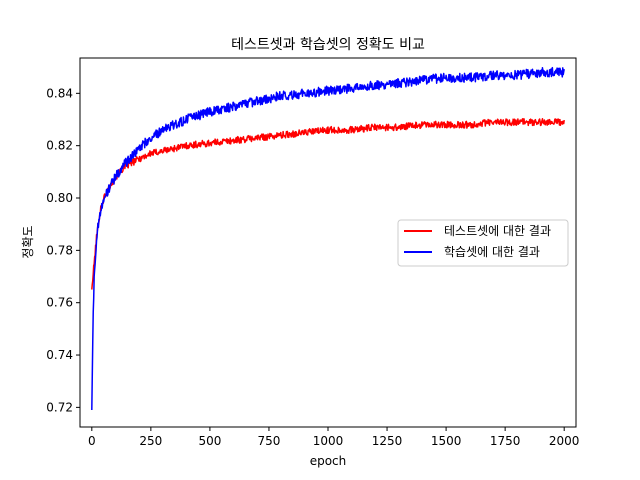 This screenshot has height=480, width=640. What do you see at coordinates (209, 441) in the screenshot?
I see `x-tick-label: 500` at bounding box center [209, 441].